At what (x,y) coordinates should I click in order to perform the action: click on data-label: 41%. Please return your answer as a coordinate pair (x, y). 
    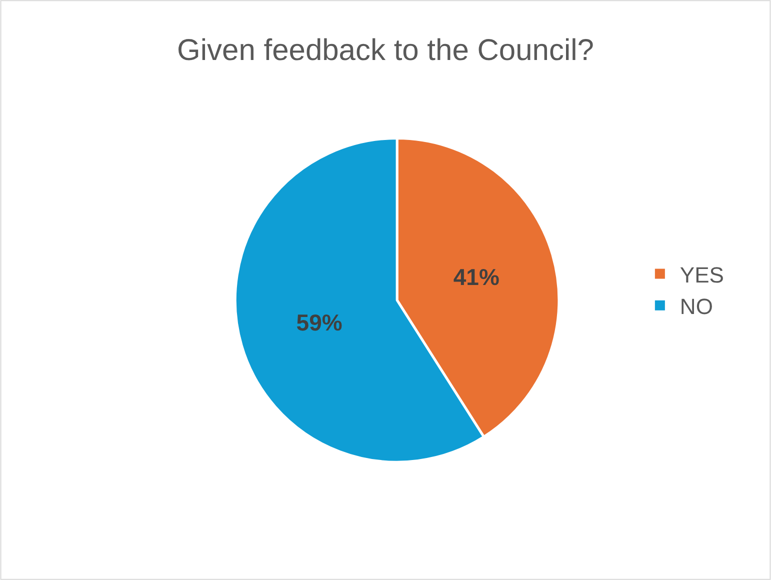
    Looking at the image, I should click on (476, 277).